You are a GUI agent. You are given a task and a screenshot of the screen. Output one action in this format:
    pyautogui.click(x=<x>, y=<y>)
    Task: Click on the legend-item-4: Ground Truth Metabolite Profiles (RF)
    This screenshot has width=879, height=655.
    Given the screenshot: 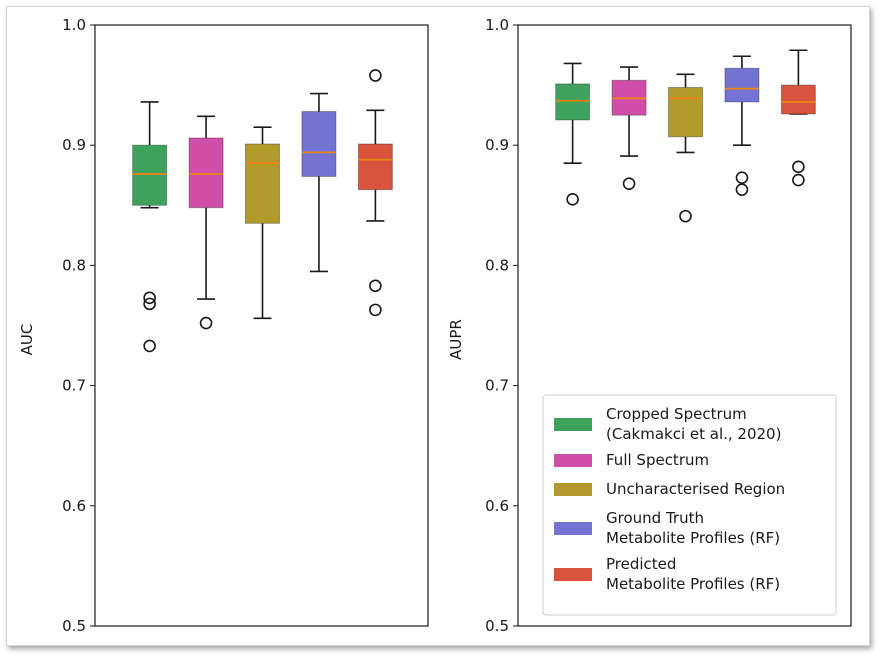 What is the action you would take?
    pyautogui.click(x=667, y=528)
    